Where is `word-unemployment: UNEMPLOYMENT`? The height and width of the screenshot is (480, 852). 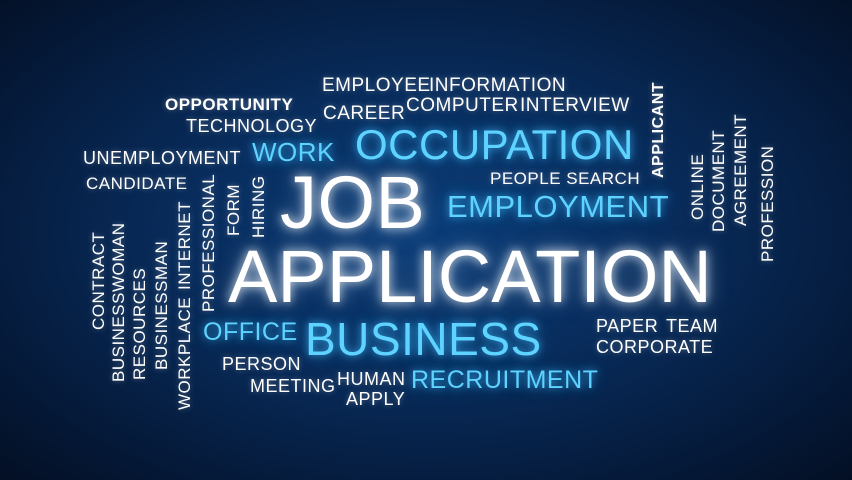 word-unemployment: UNEMPLOYMENT is located at coordinates (162, 158).